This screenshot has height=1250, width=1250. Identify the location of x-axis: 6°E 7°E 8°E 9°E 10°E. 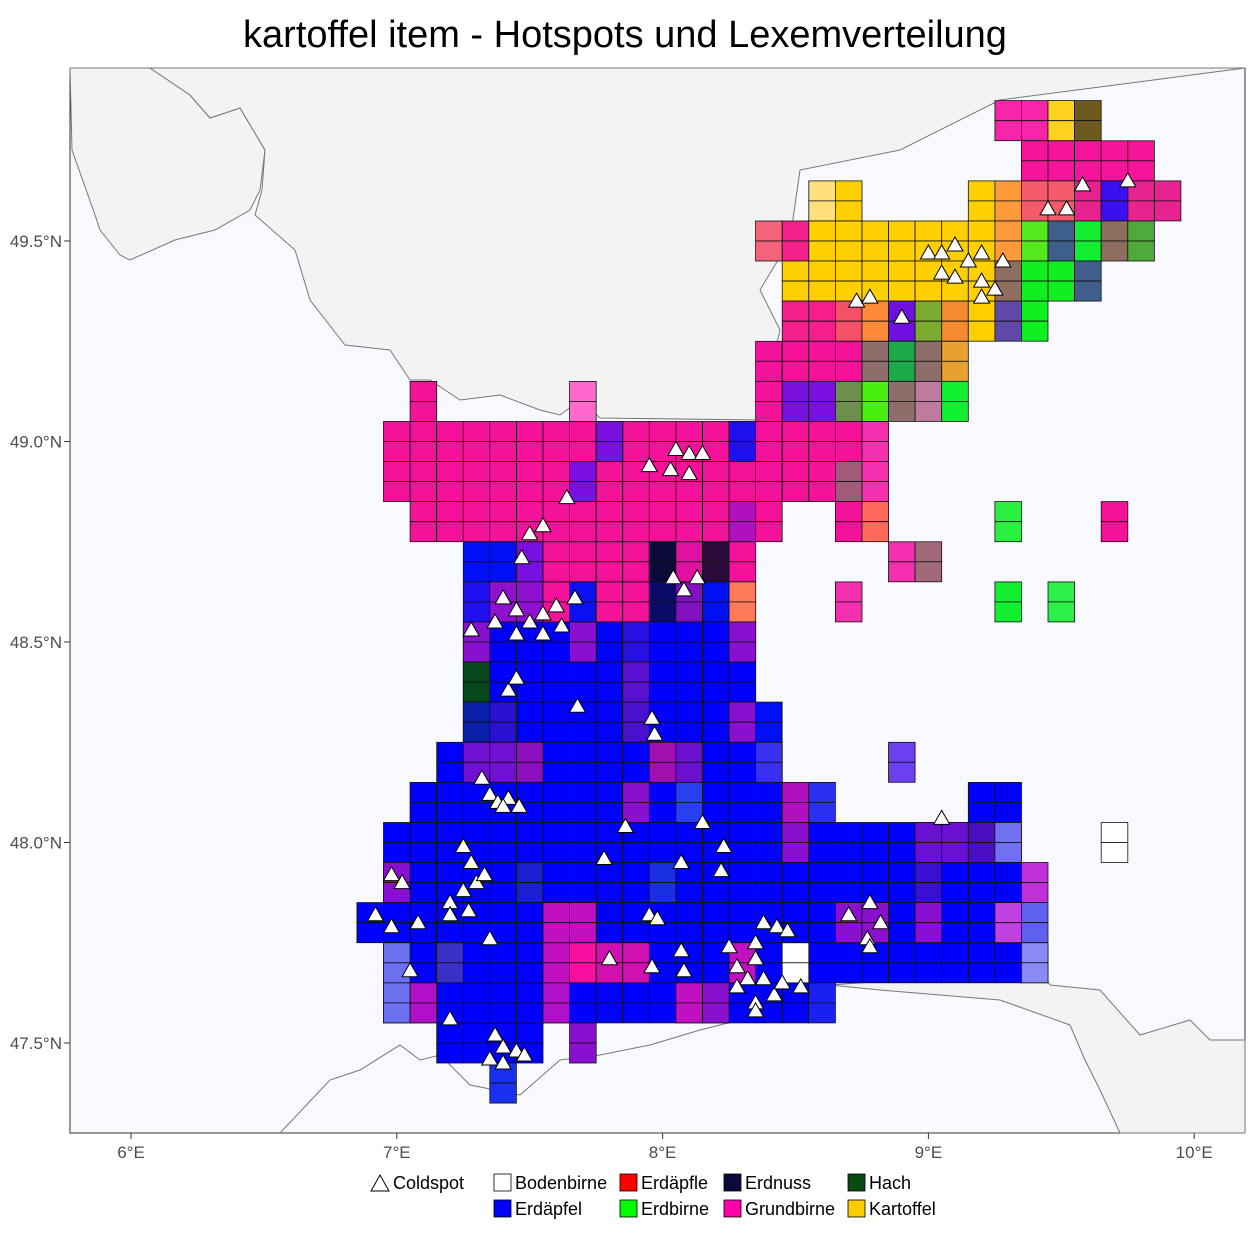
(665, 1147).